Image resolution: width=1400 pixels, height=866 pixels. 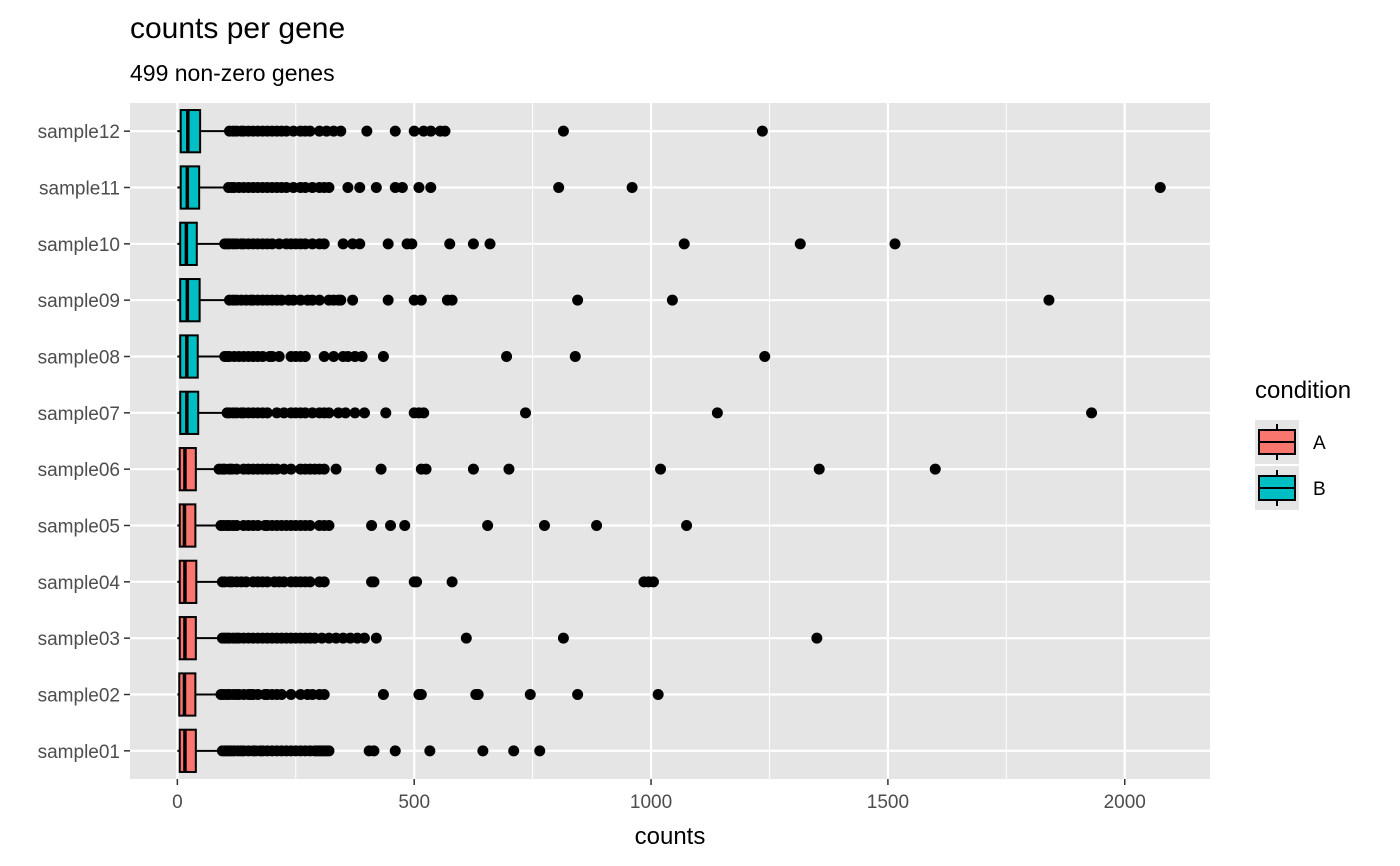 What do you see at coordinates (1303, 390) in the screenshot?
I see `legend-title: condition` at bounding box center [1303, 390].